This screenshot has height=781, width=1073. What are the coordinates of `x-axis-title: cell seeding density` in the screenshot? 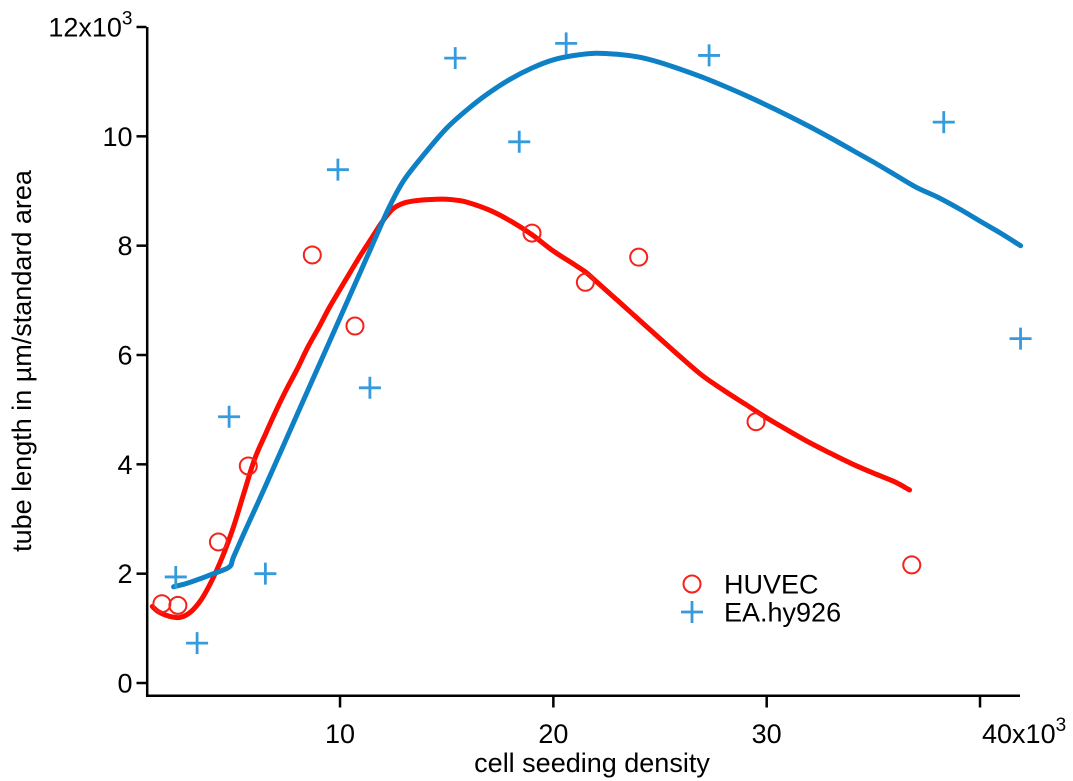 It's located at (592, 763).